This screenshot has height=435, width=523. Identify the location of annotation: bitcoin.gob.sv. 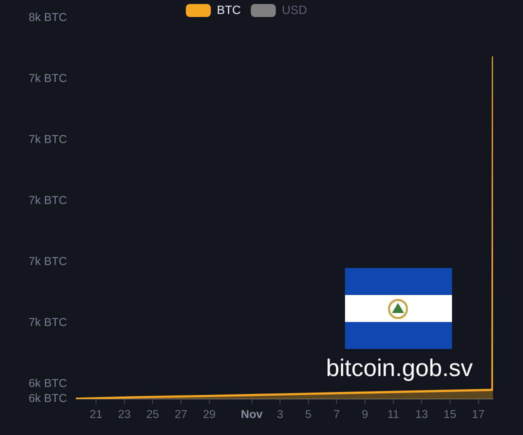
(399, 368).